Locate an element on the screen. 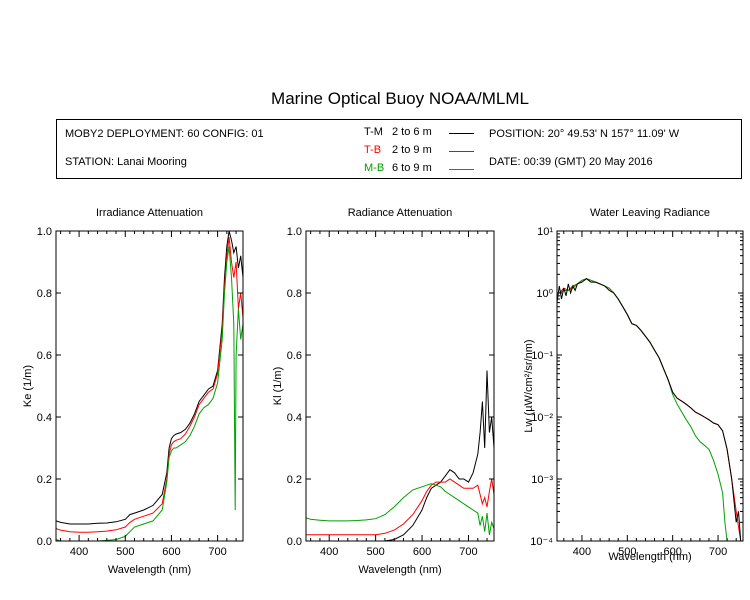 The height and width of the screenshot is (600, 750). page-title: Marine Optical Buoy NOAA/MLML is located at coordinates (400, 98).